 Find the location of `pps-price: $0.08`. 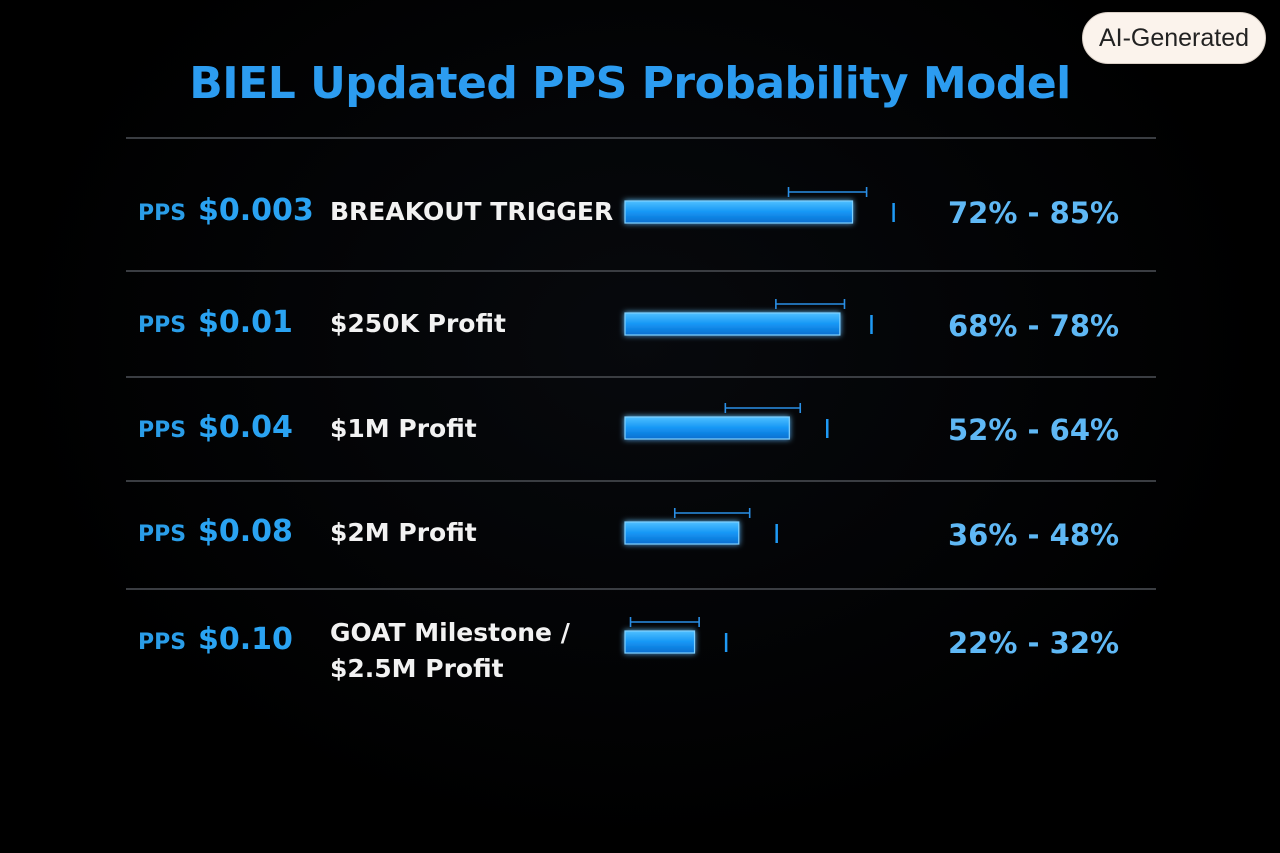

pps-price: $0.08 is located at coordinates (245, 531).